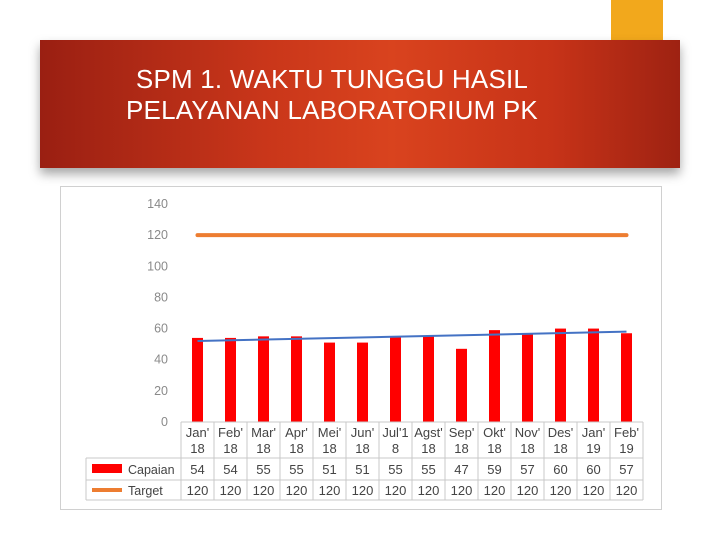 This screenshot has width=720, height=540. Describe the element at coordinates (362, 432) in the screenshot. I see `category-label-month: Jun'` at that location.